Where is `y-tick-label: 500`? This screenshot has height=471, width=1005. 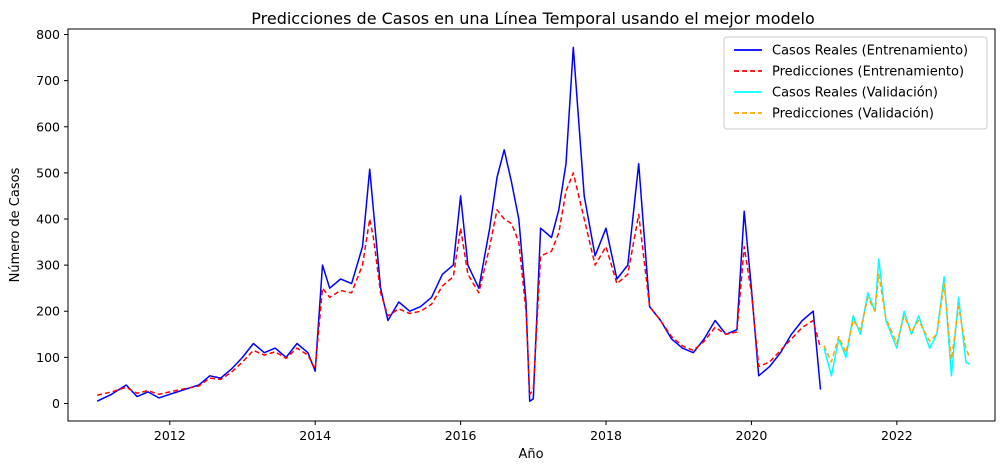 y-tick-label: 500 is located at coordinates (48, 172).